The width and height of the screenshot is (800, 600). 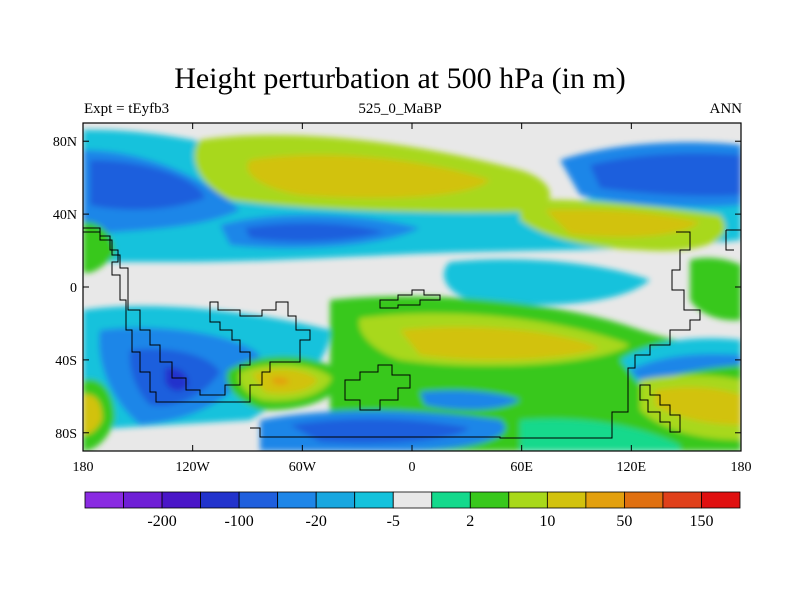 I want to click on y-tick-label: 0, so click(x=73, y=288).